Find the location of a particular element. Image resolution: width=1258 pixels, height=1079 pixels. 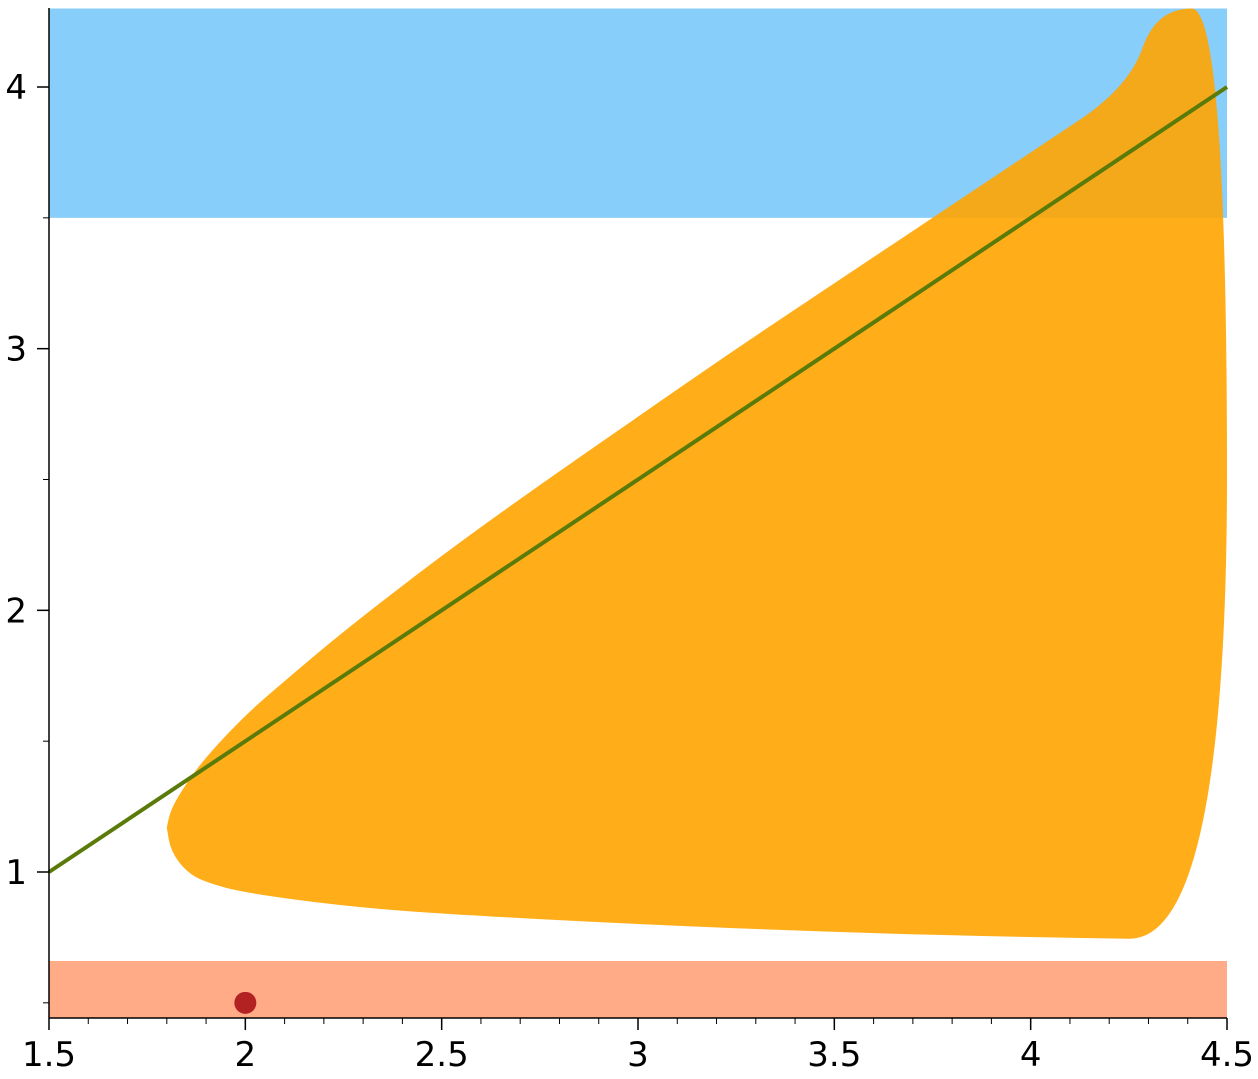

x-tick-label: 2 is located at coordinates (246, 1055).